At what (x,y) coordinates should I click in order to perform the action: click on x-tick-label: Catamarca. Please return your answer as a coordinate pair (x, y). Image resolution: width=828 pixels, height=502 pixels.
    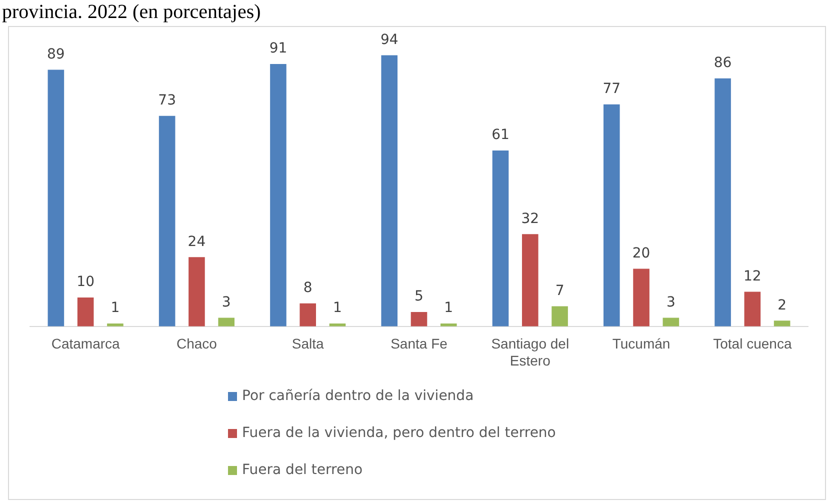
    Looking at the image, I should click on (85, 344).